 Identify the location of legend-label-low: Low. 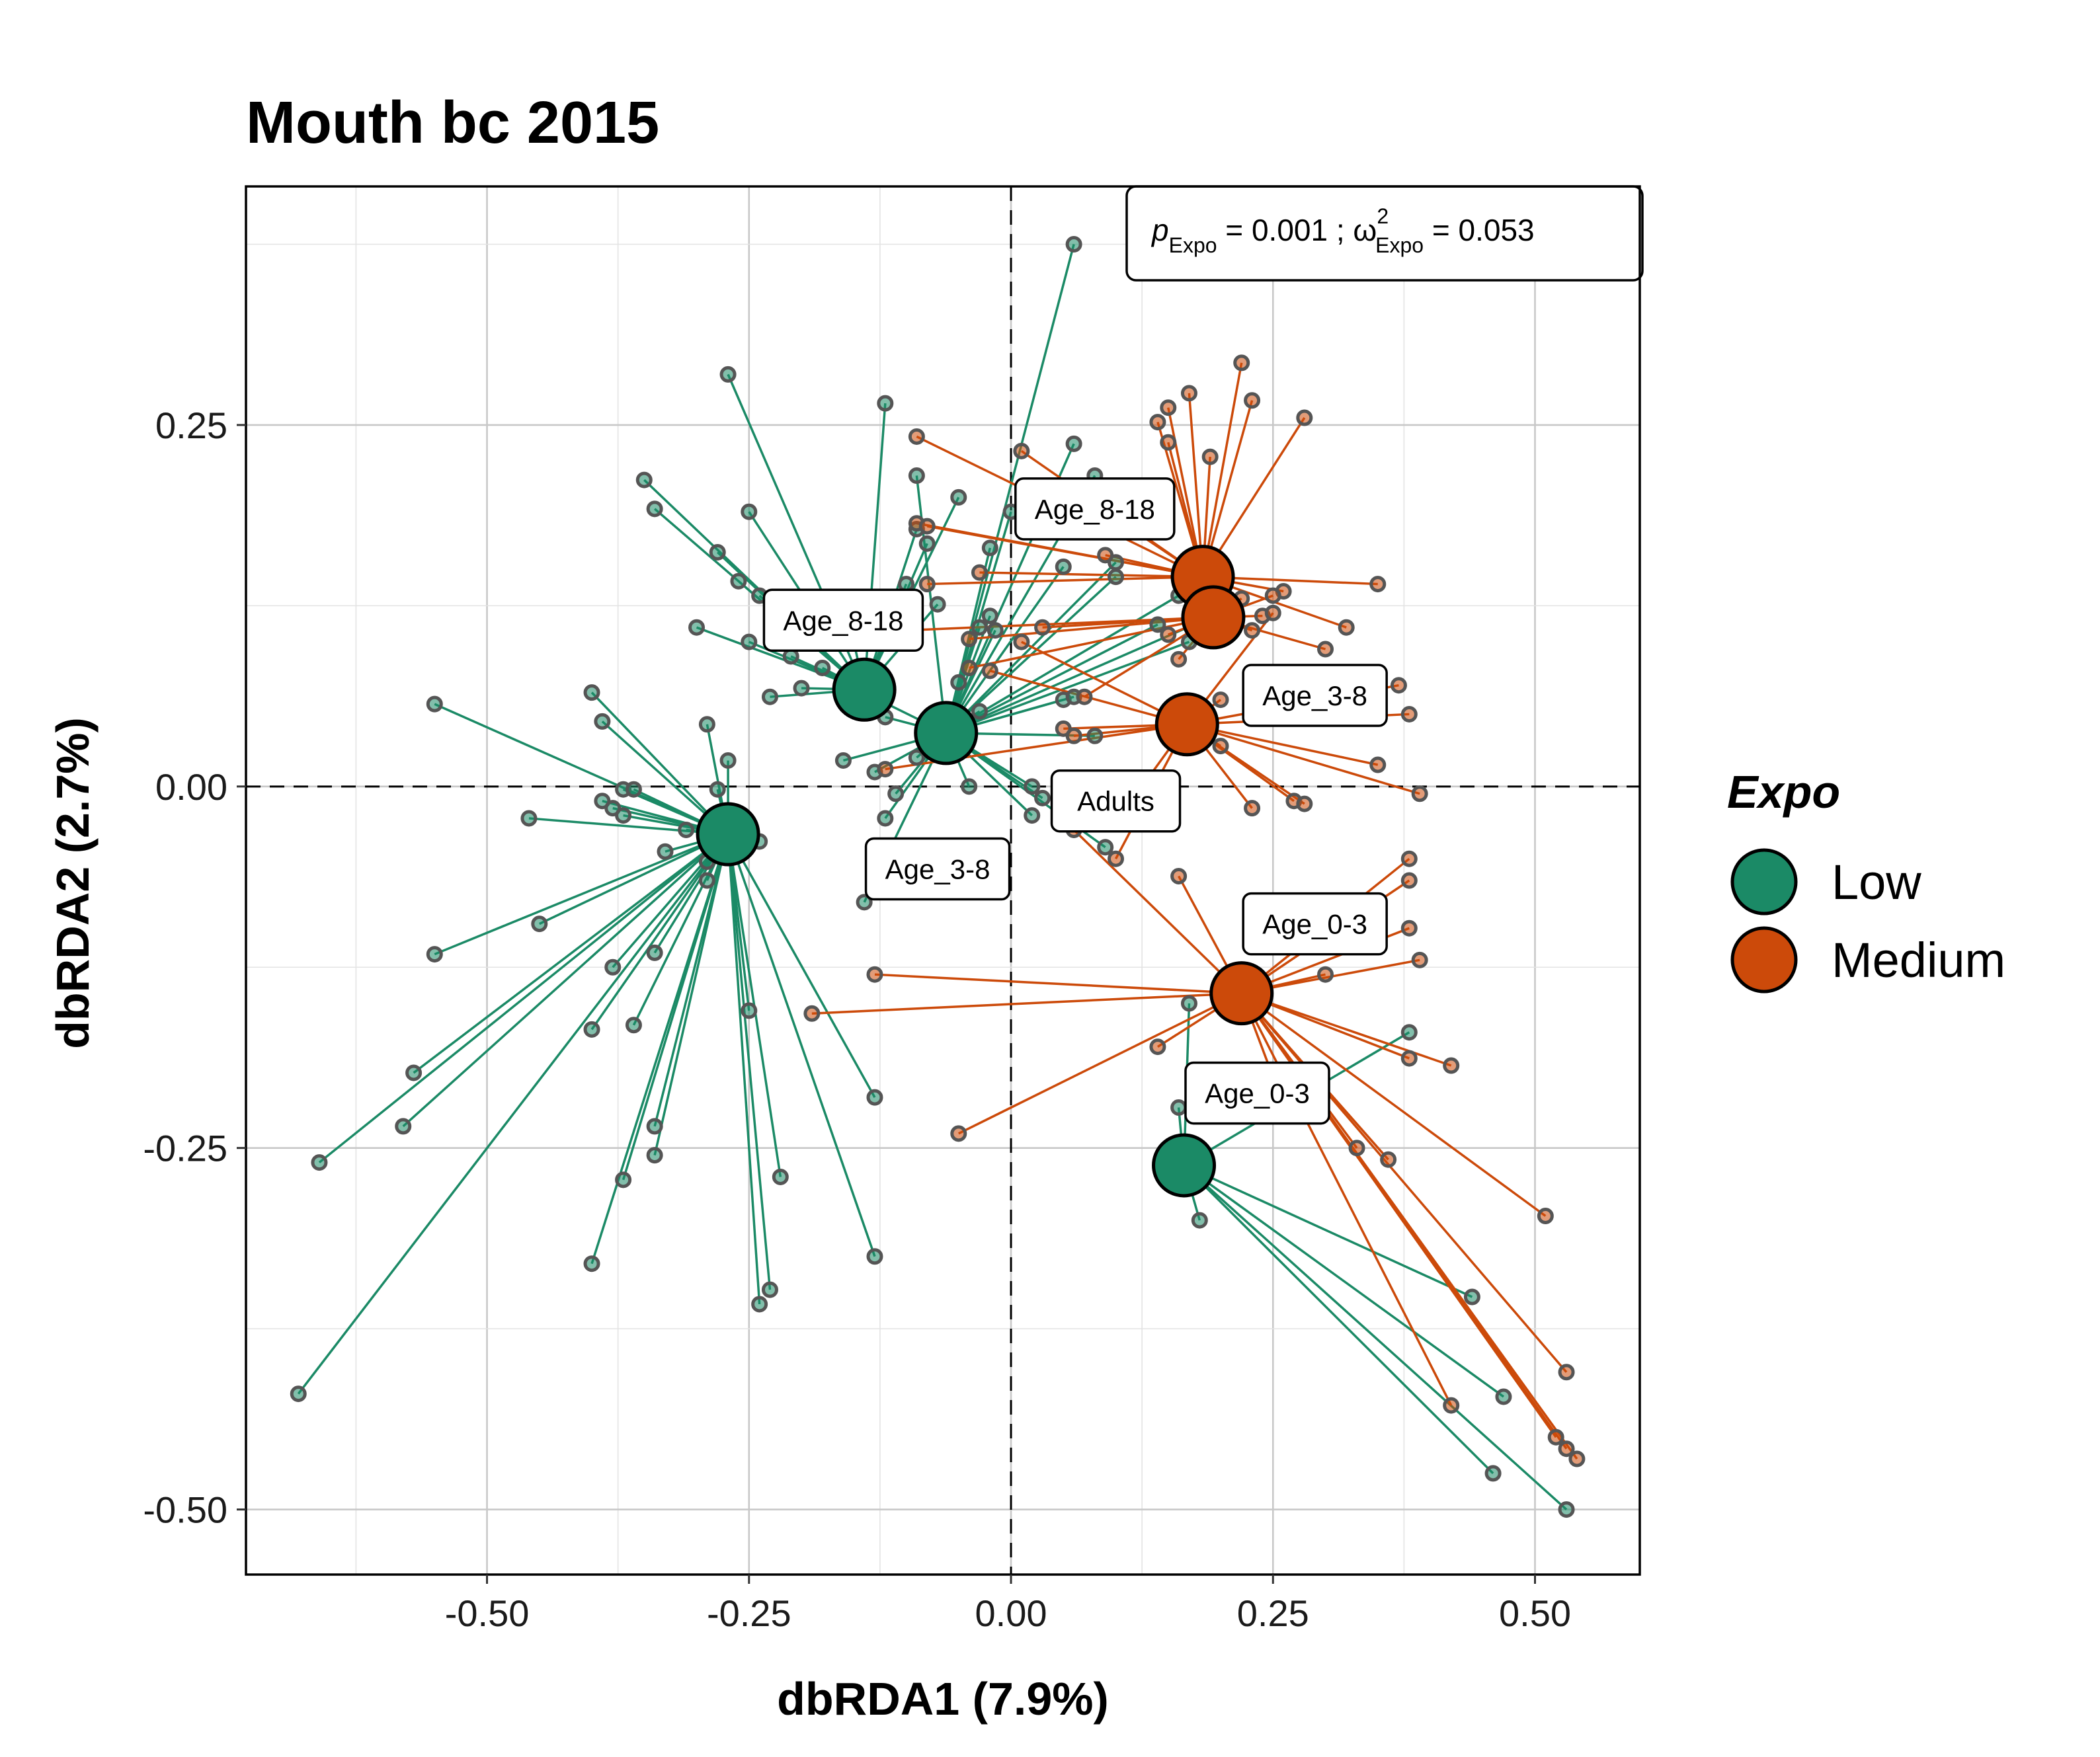
(1876, 882).